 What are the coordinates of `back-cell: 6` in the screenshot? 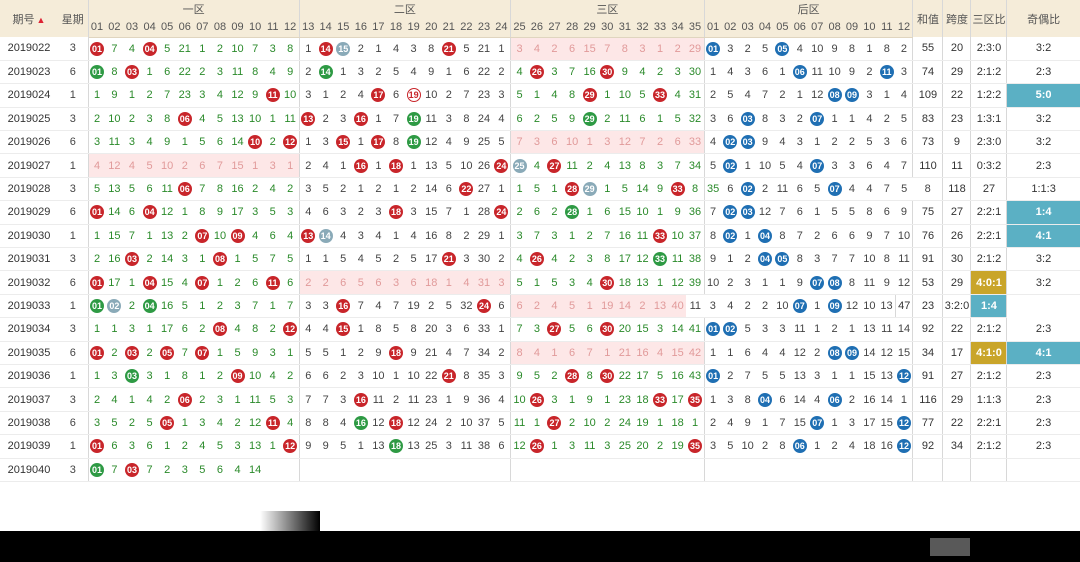 It's located at (765, 72).